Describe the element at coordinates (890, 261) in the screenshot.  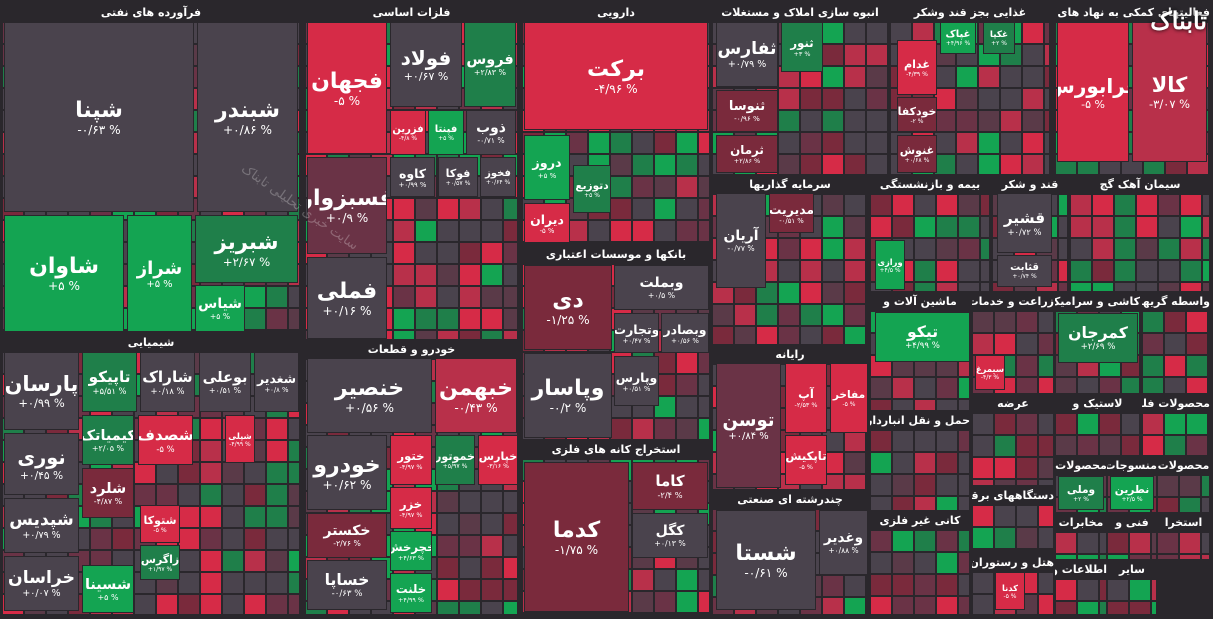
I see `symbol: ورازی` at that location.